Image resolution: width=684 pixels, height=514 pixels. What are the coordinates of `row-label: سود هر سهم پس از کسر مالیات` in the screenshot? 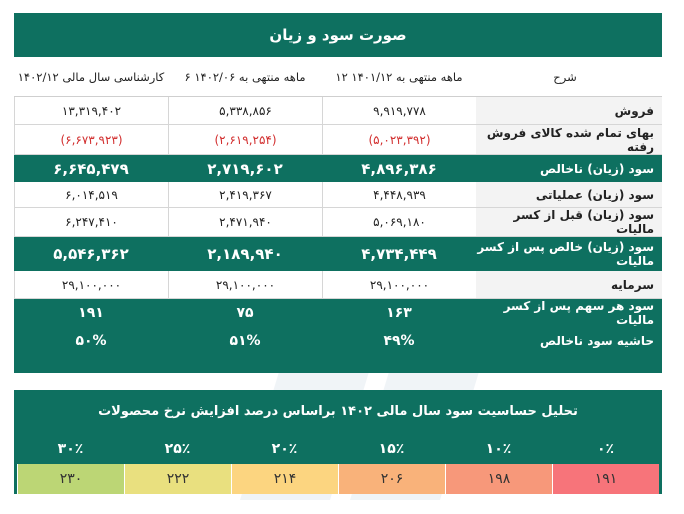 It's located at (578, 313).